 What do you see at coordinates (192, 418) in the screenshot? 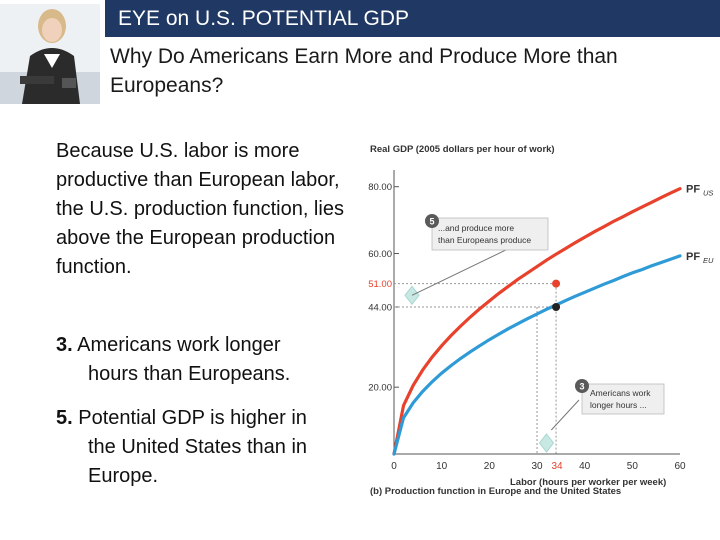
I see `point-5-line-1: Potential GDP is higher in` at bounding box center [192, 418].